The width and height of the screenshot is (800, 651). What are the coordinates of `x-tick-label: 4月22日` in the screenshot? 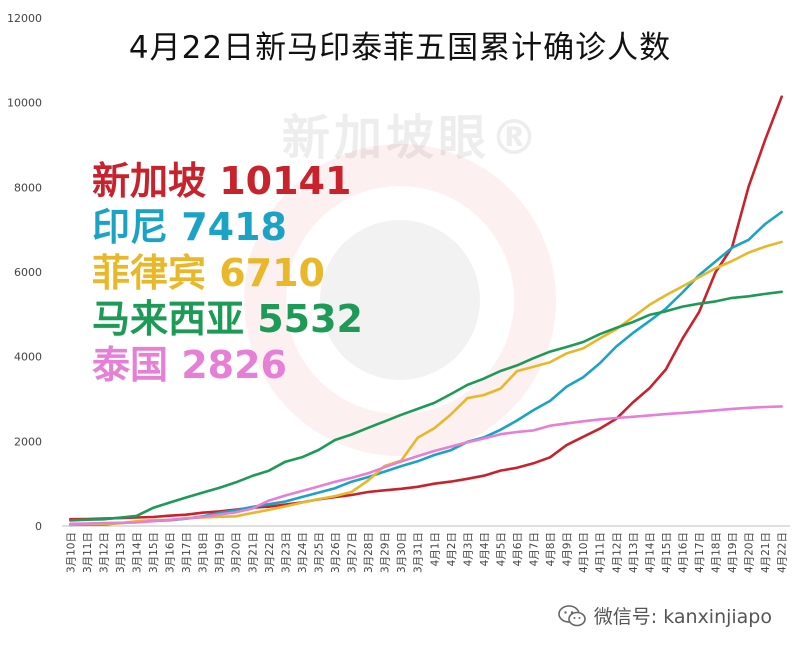 It's located at (783, 552).